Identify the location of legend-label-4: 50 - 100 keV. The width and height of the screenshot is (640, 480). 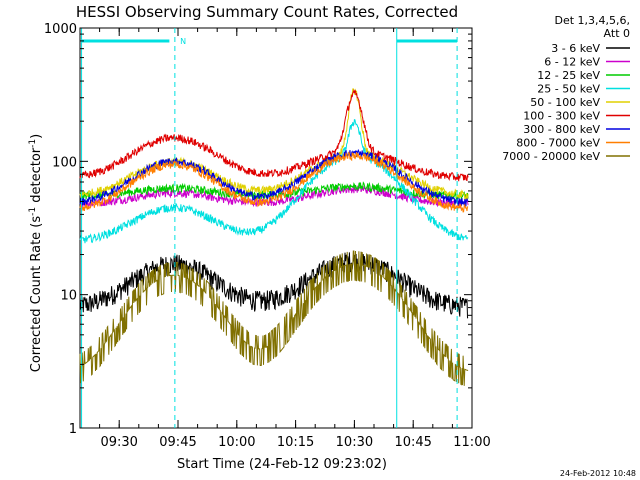
(565, 102).